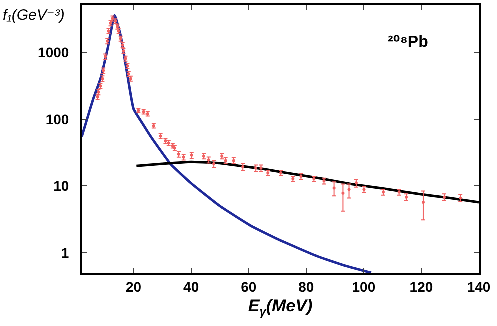  What do you see at coordinates (58, 119) in the screenshot?
I see `y-tick-label: 100` at bounding box center [58, 119].